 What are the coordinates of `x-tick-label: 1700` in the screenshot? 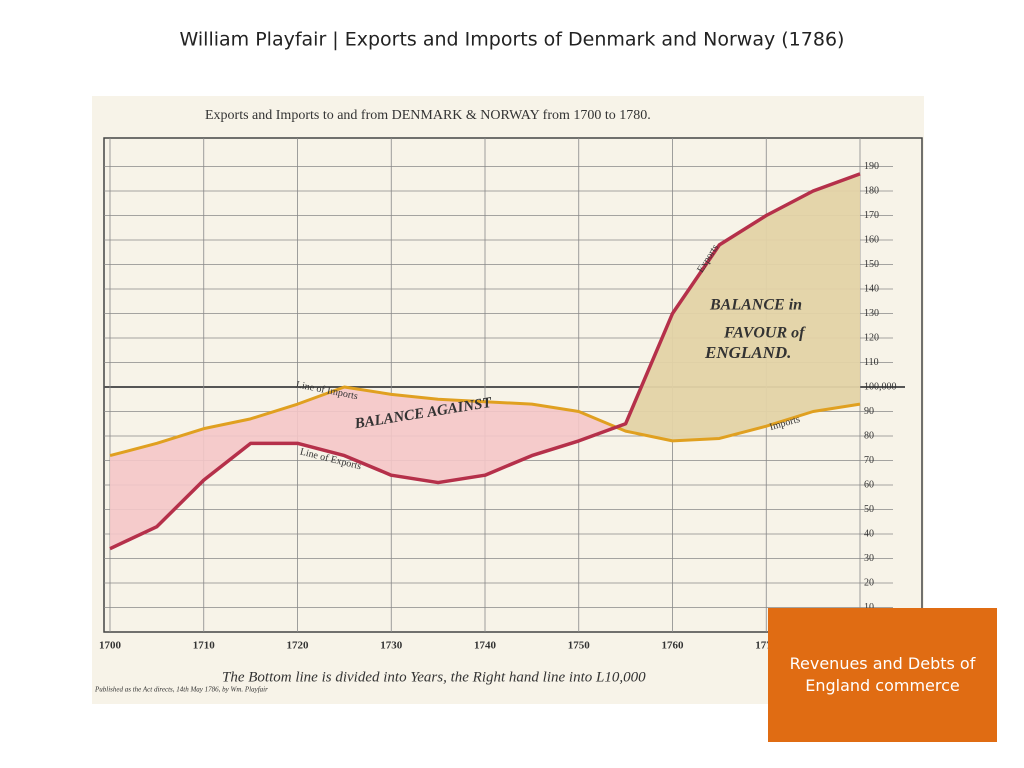 It's located at (110, 646).